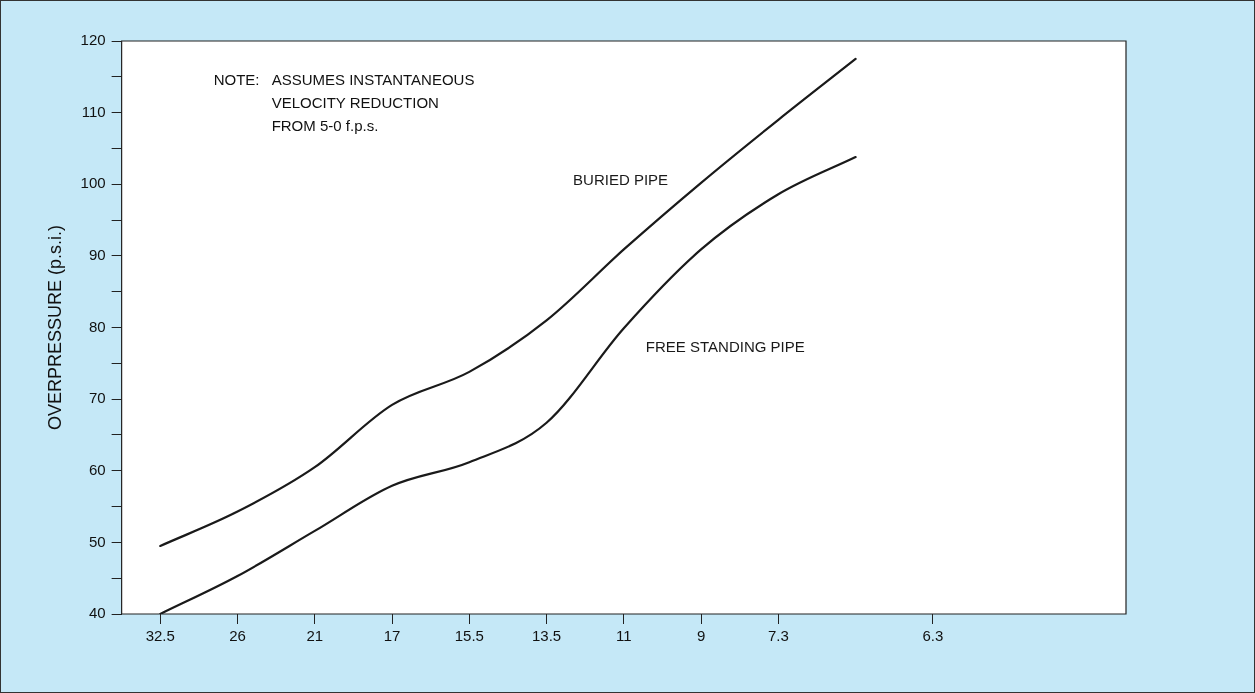  What do you see at coordinates (97, 255) in the screenshot?
I see `y-tick-label: 90` at bounding box center [97, 255].